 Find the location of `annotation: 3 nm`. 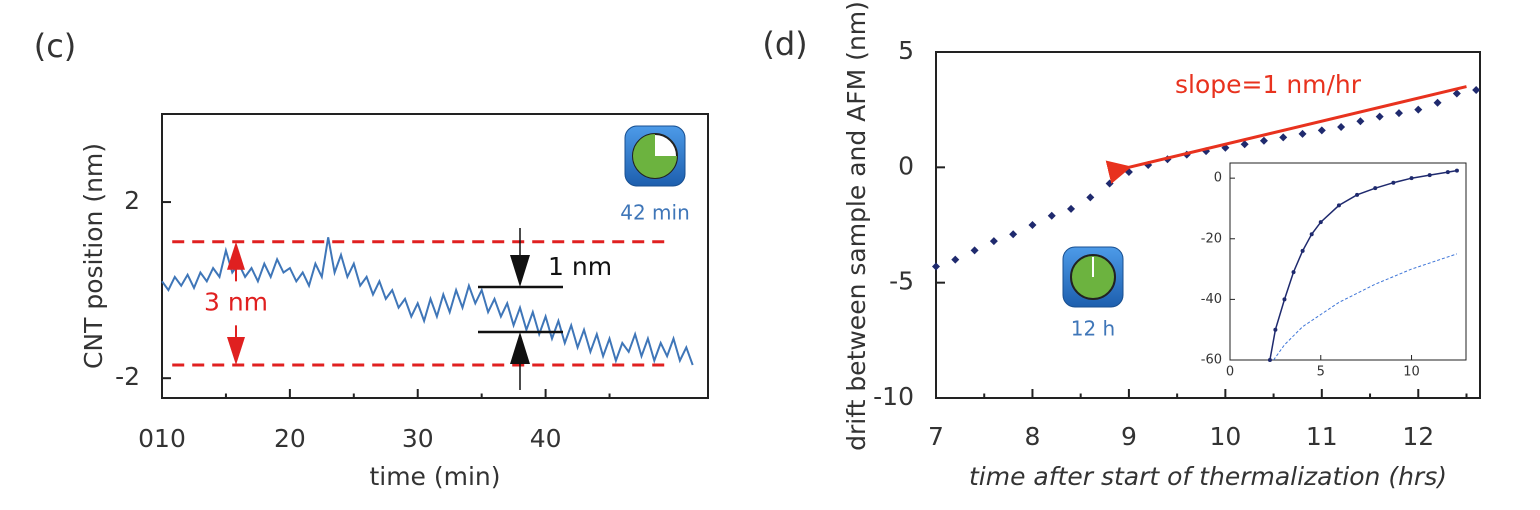

annotation: 3 nm is located at coordinates (236, 301).